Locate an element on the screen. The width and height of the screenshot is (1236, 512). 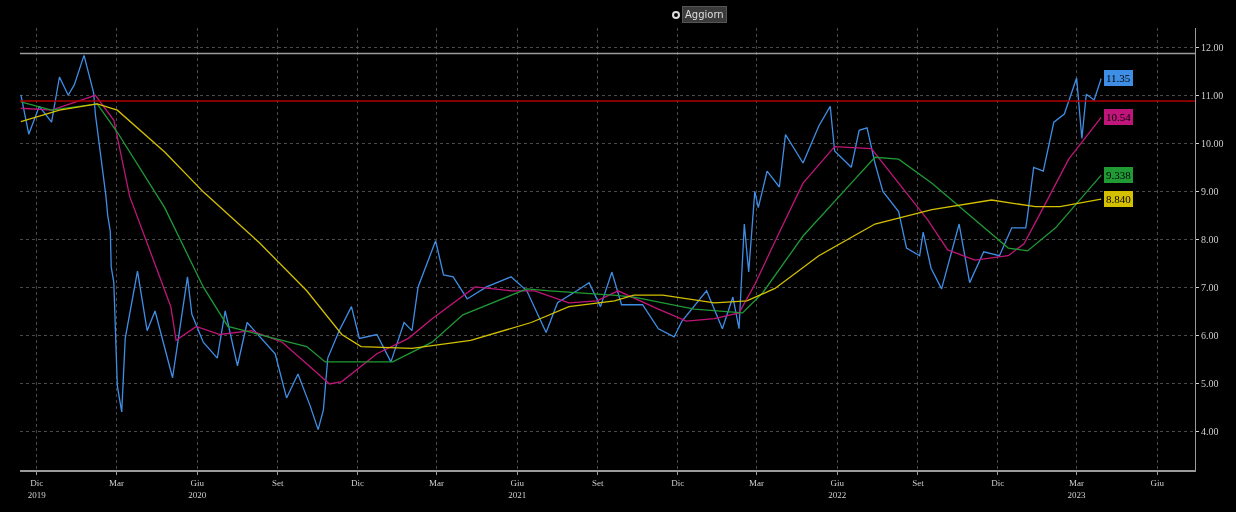
y-tick-label: 7.00 is located at coordinates (1210, 287).